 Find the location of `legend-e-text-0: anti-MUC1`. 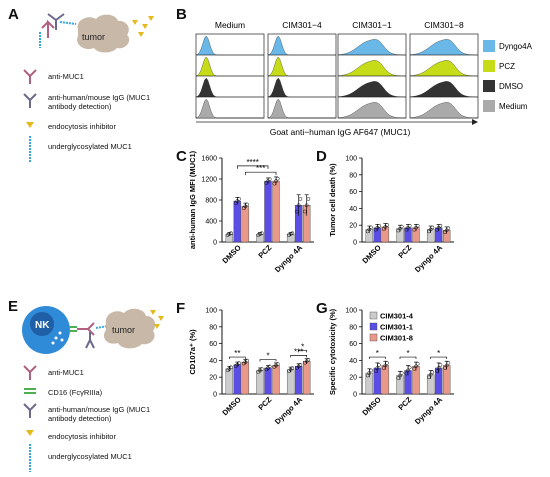

legend-e-text-0: anti-MUC1 is located at coordinates (66, 372).